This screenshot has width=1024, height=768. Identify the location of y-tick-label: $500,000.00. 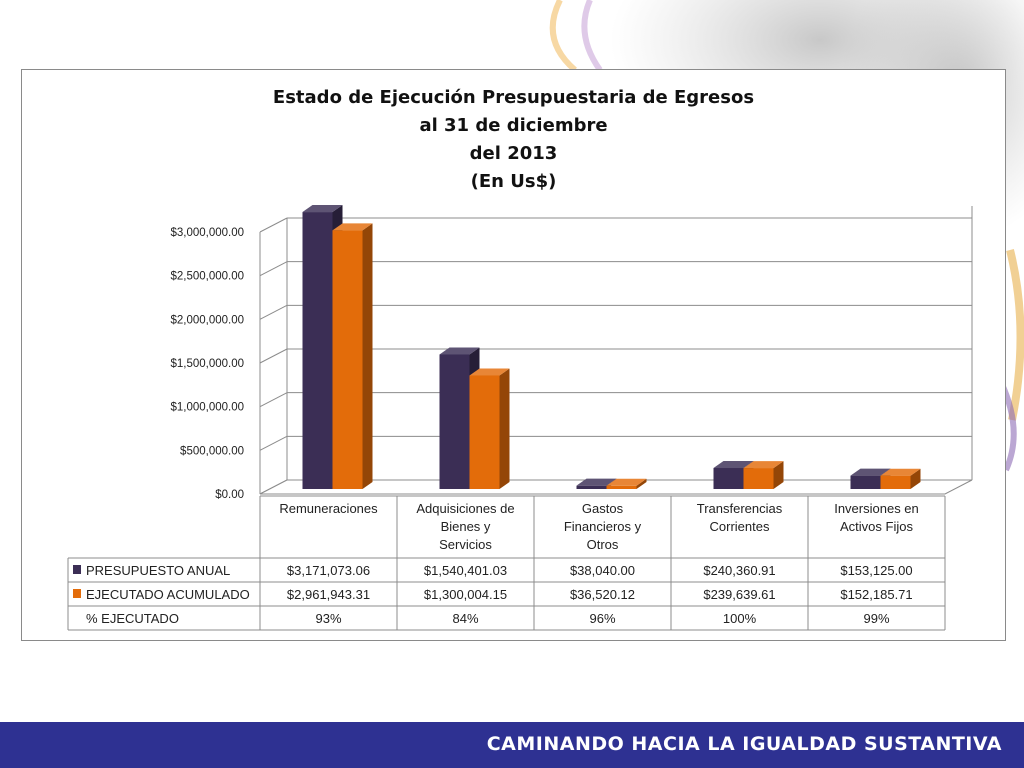
(212, 451).